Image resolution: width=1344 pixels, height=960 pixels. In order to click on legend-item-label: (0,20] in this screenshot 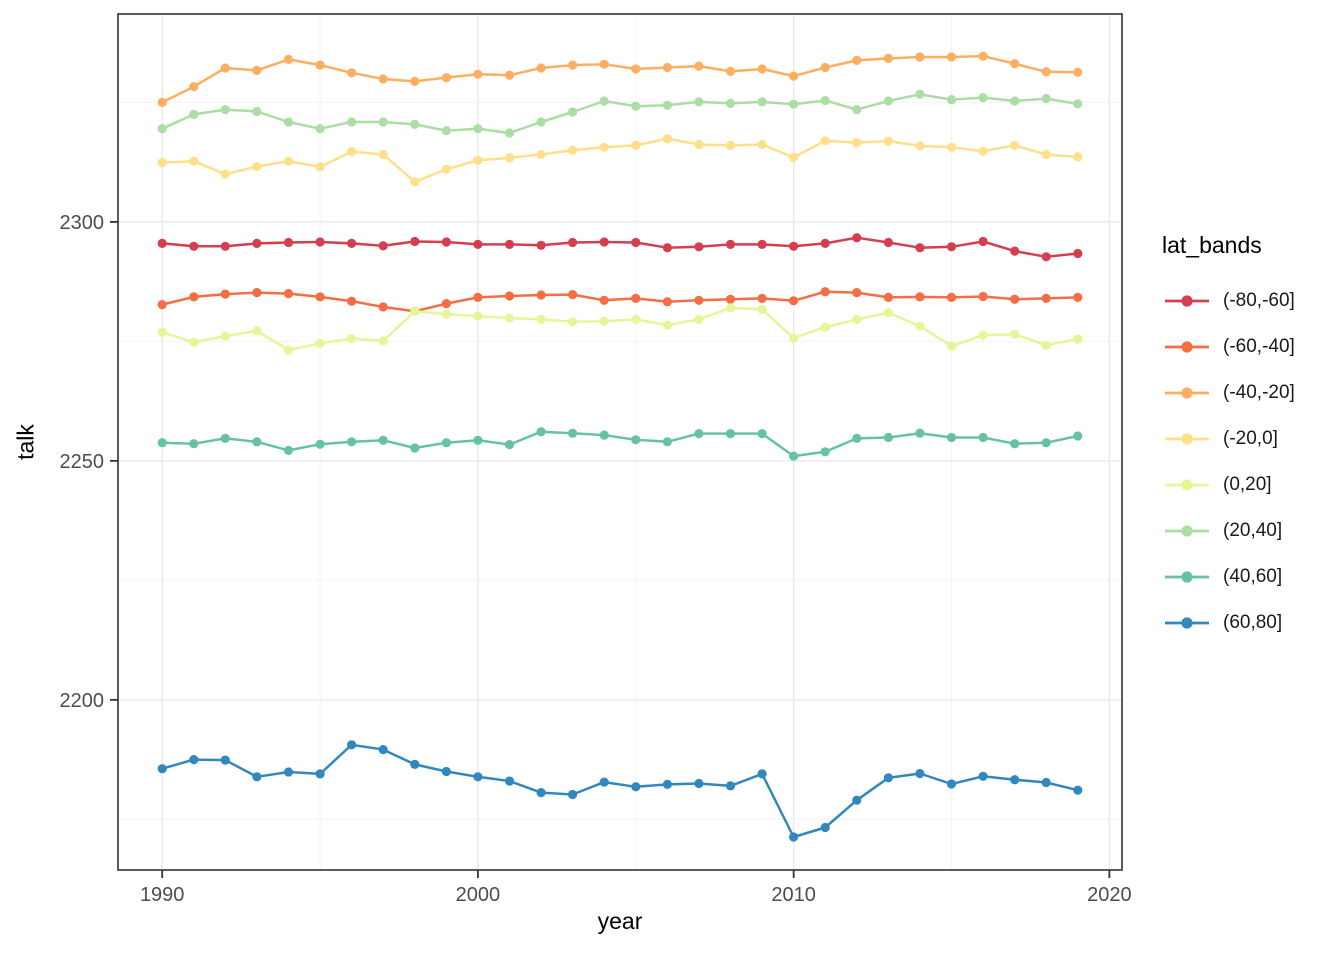, I will do `click(1247, 484)`.